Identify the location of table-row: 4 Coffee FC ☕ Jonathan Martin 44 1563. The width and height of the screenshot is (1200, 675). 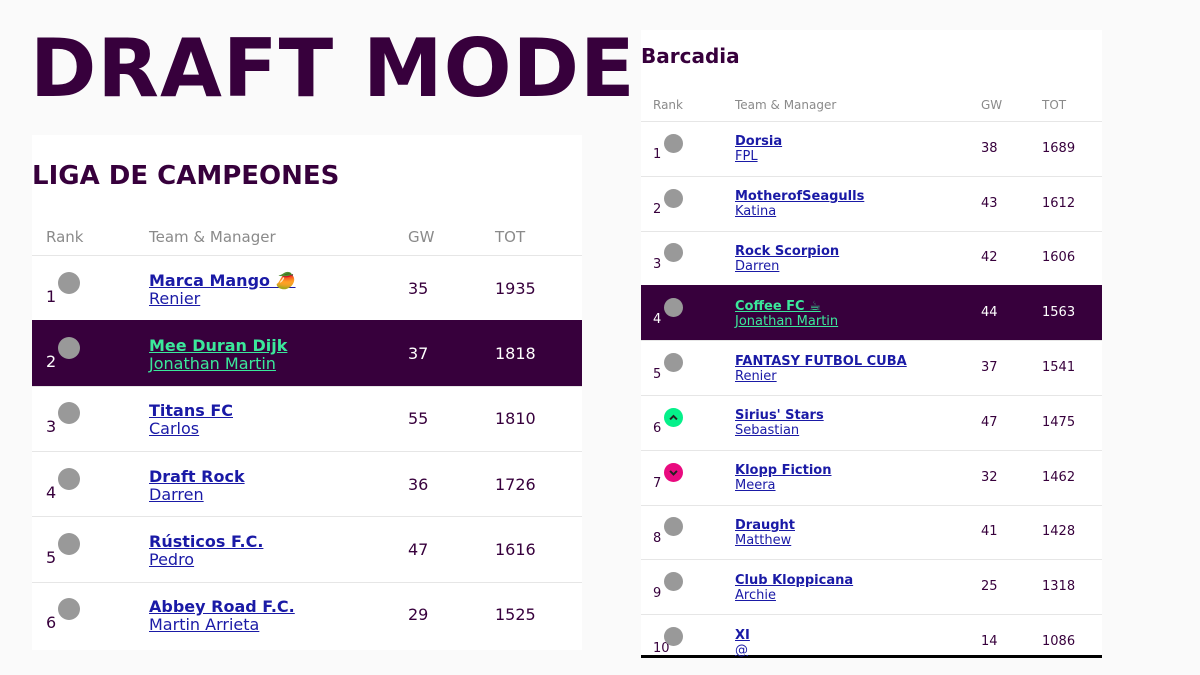
(871, 313).